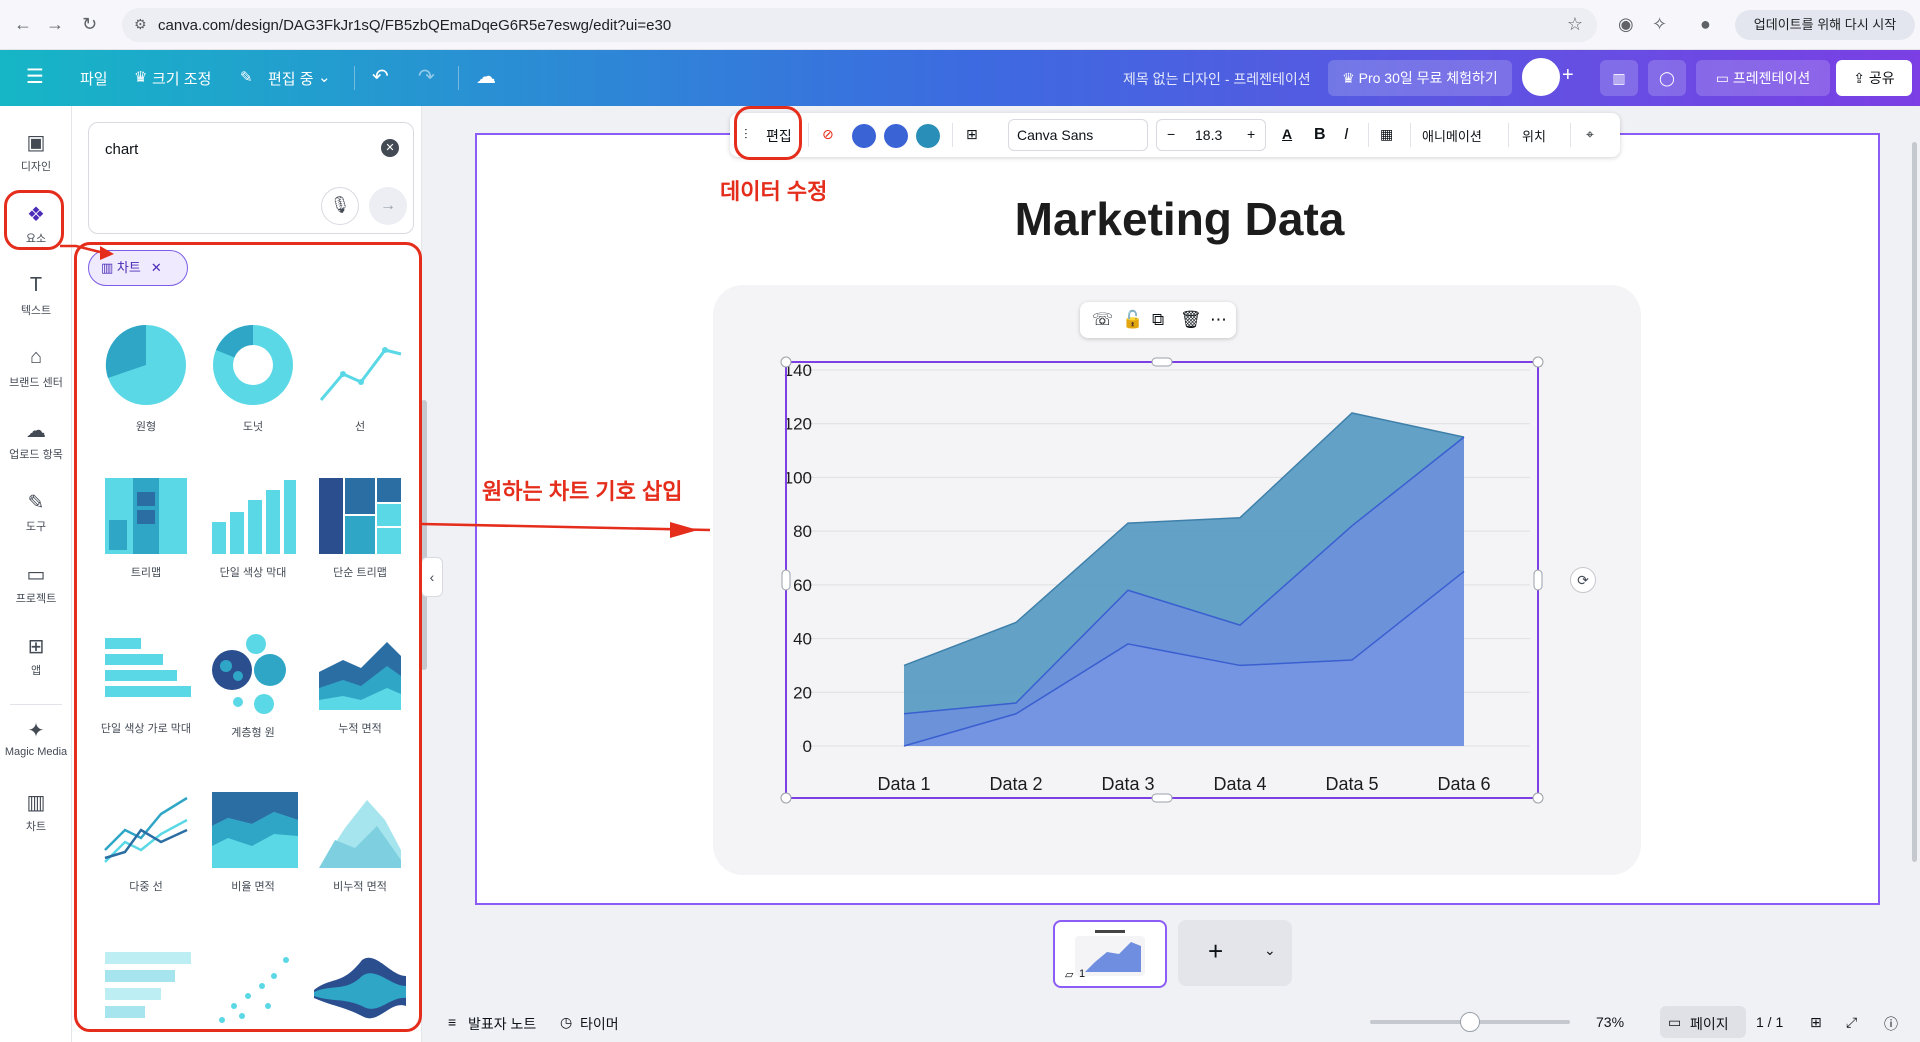 This screenshot has height=1042, width=1920. I want to click on chart-tile-treemap: 트리맵, so click(146, 528).